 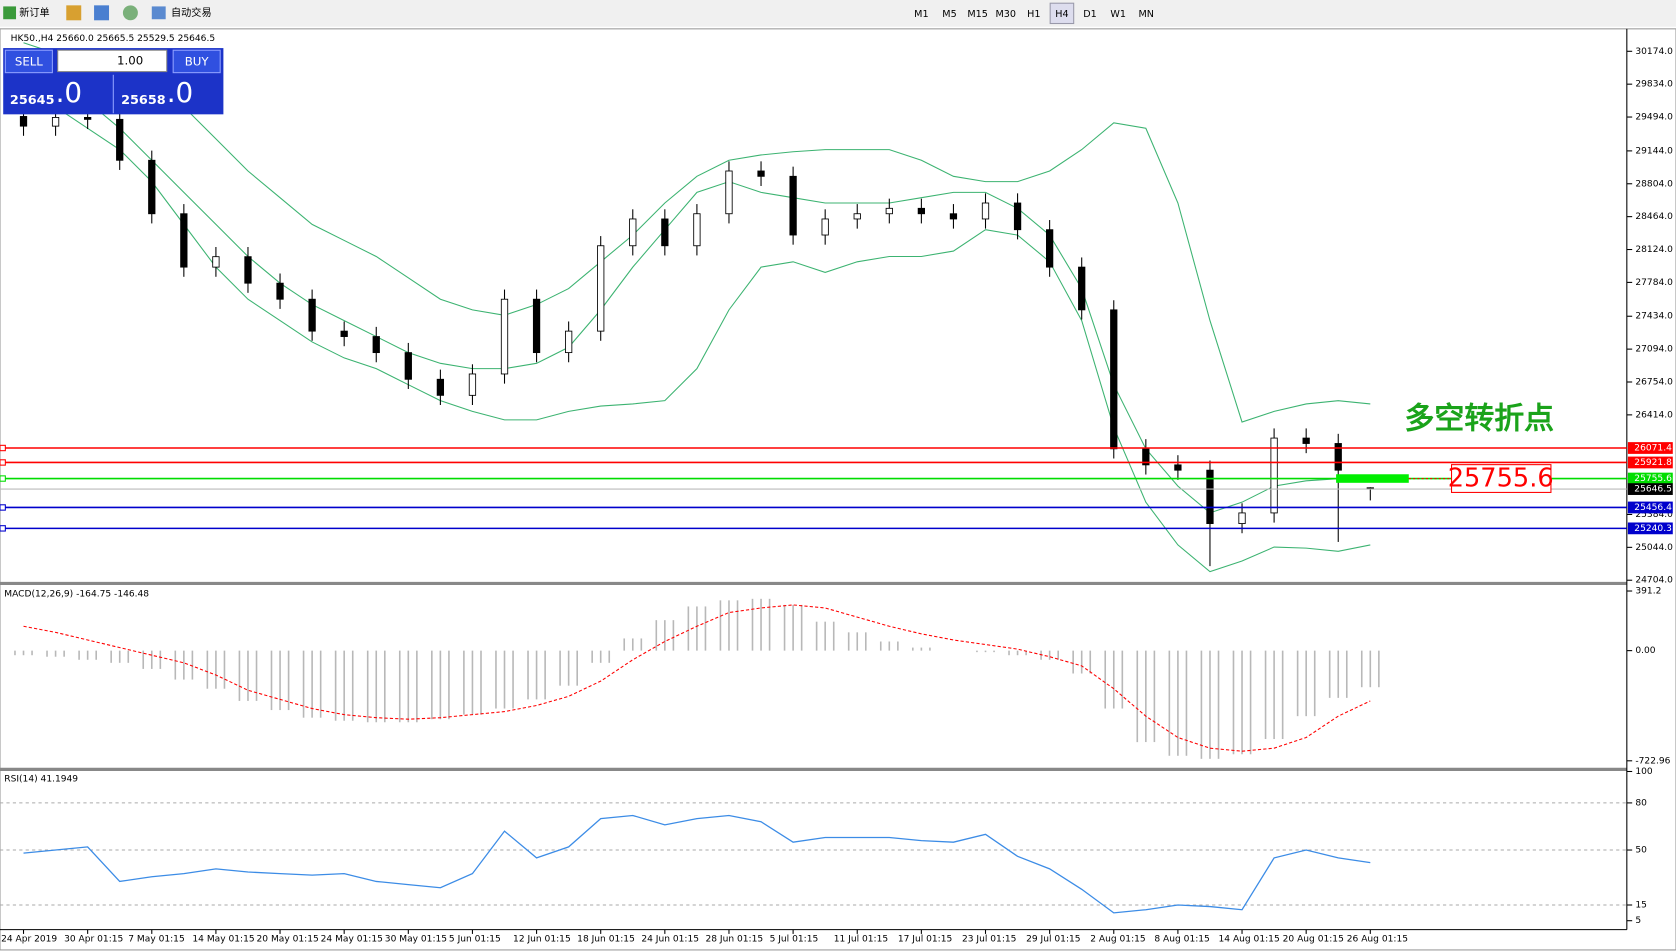 I want to click on marker-bar, so click(x=1372, y=478).